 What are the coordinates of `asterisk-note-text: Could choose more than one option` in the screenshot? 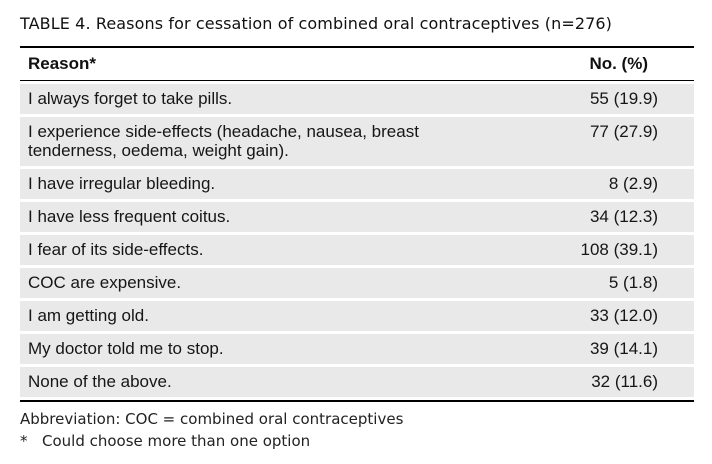 It's located at (176, 441).